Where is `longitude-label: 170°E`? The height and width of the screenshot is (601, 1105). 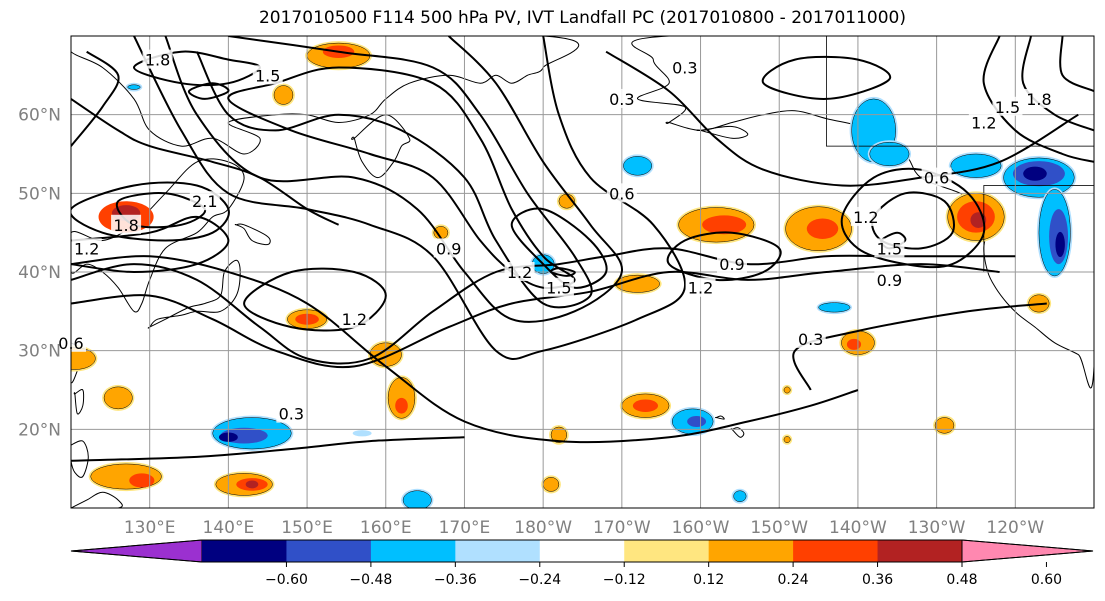
longitude-label: 170°E is located at coordinates (465, 528).